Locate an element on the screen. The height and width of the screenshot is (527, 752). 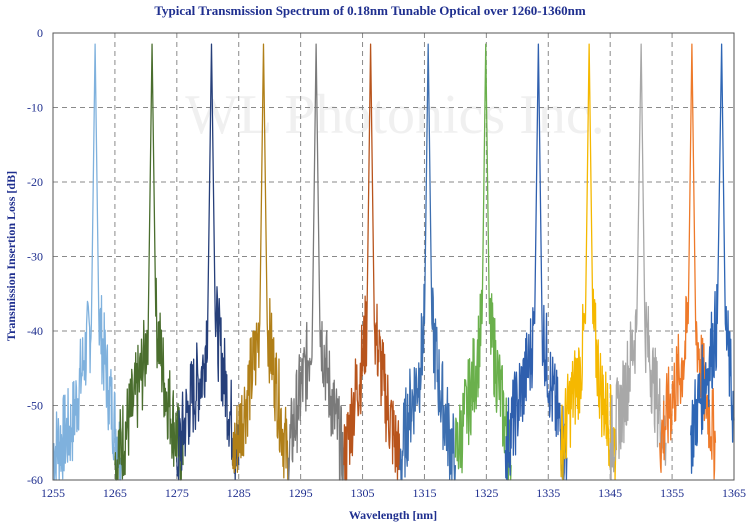
y-tick-label: -30 is located at coordinates (35, 257).